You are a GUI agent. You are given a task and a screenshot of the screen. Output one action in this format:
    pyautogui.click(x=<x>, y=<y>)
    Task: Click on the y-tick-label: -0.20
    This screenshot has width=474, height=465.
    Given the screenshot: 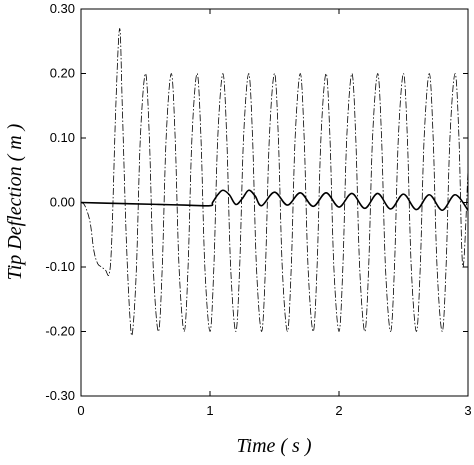 What is the action you would take?
    pyautogui.click(x=60, y=331)
    